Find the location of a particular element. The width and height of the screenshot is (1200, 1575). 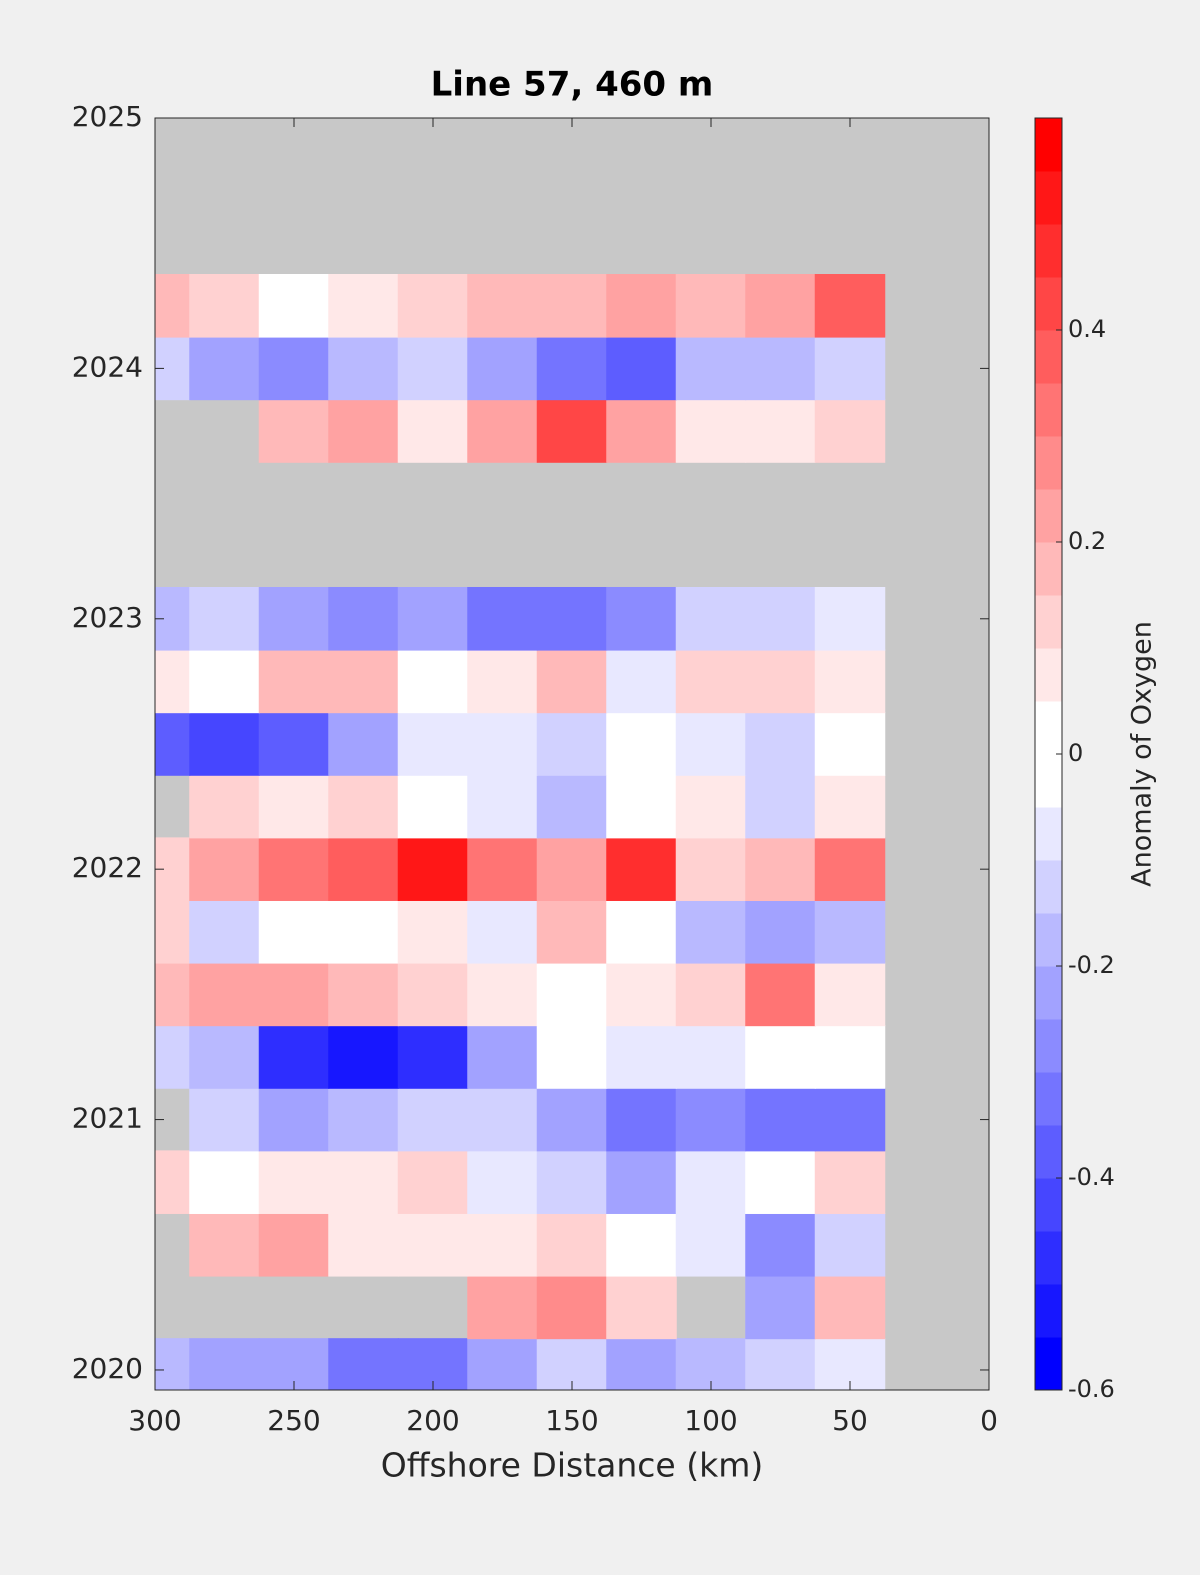

x-tick-label: 50 is located at coordinates (850, 1420).